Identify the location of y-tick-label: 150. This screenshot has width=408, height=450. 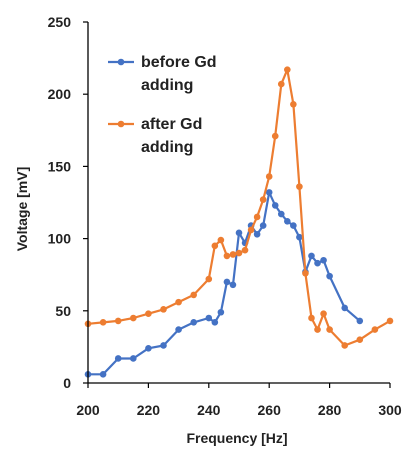
(60, 166).